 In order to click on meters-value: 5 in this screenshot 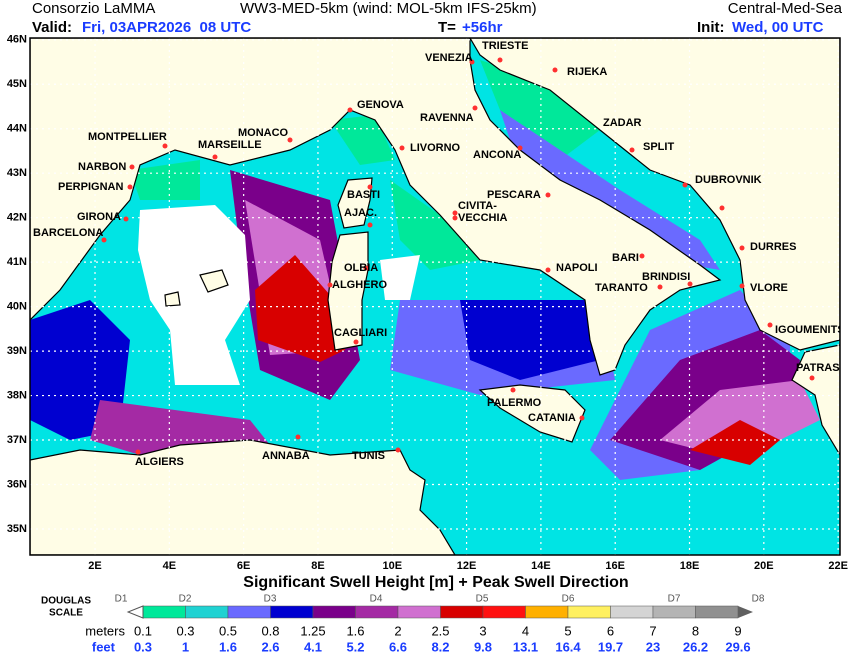, I will do `click(567, 630)`.